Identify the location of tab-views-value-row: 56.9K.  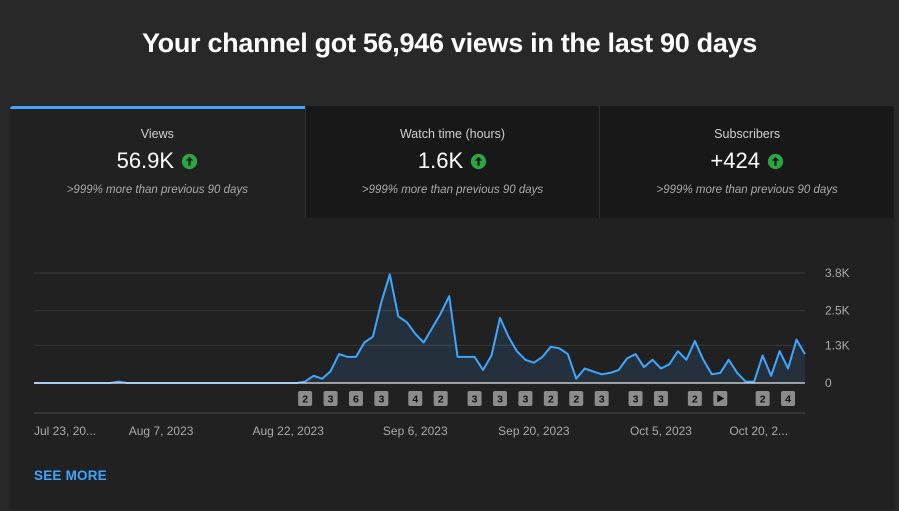
(157, 161).